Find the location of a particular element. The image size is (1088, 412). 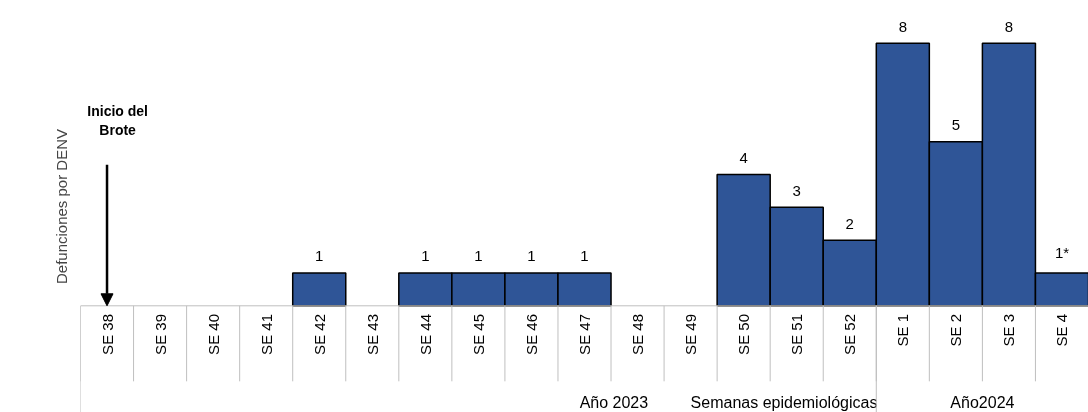

x-tick-label: SE 42 is located at coordinates (319, 334).